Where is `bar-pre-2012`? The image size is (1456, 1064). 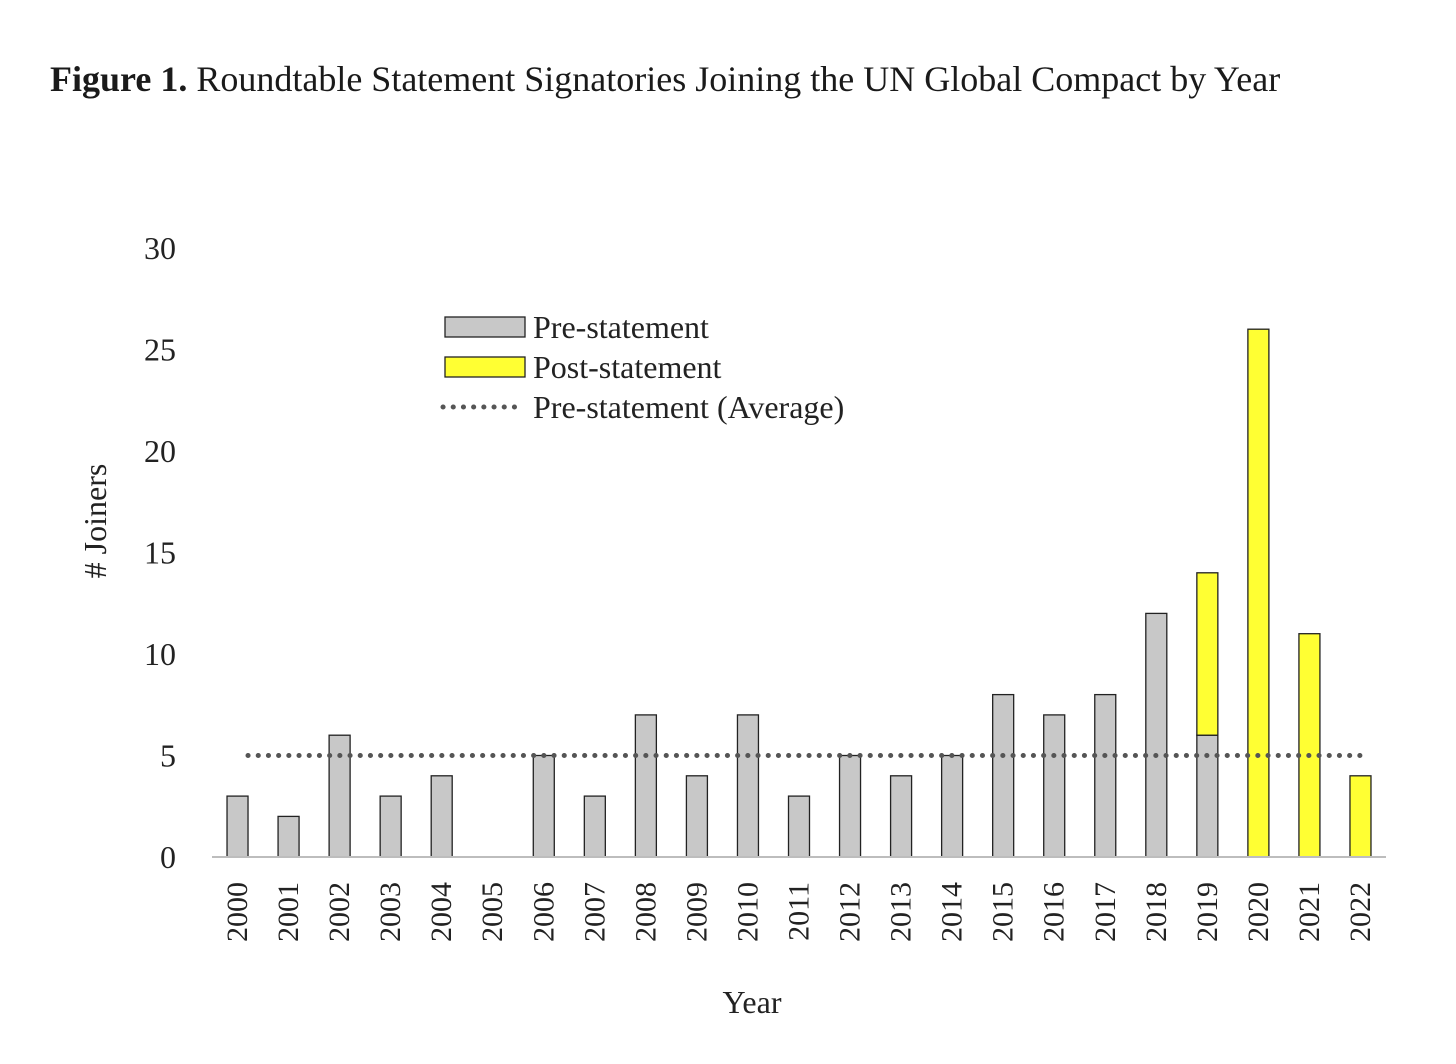
bar-pre-2012 is located at coordinates (850, 806).